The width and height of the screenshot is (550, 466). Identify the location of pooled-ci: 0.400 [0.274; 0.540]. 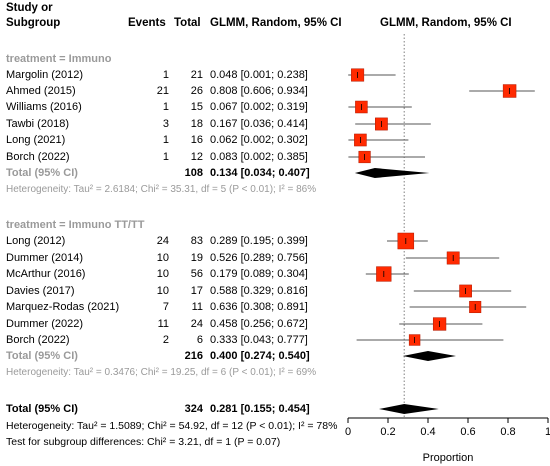
(260, 356).